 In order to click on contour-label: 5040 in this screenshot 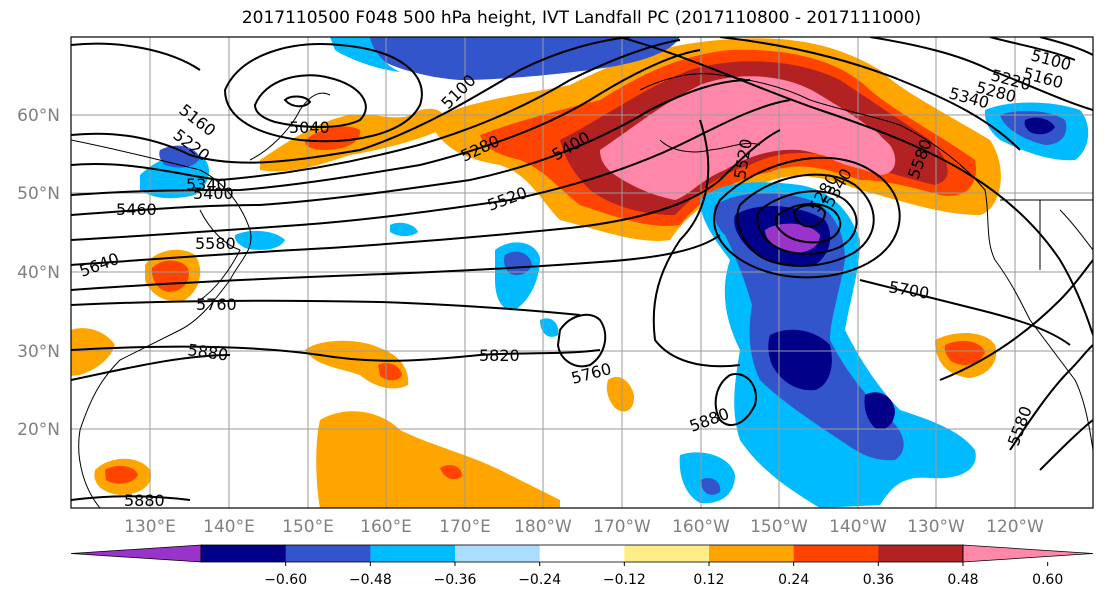, I will do `click(309, 127)`.